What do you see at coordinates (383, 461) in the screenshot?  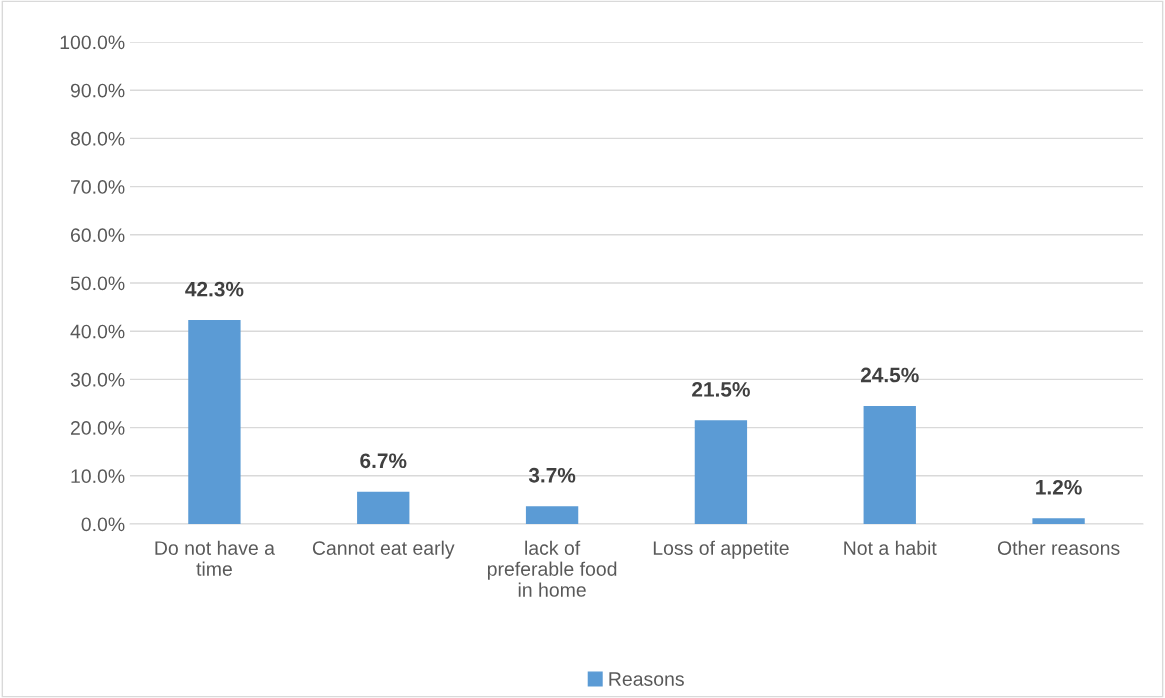 I see `data-label: 6.7%` at bounding box center [383, 461].